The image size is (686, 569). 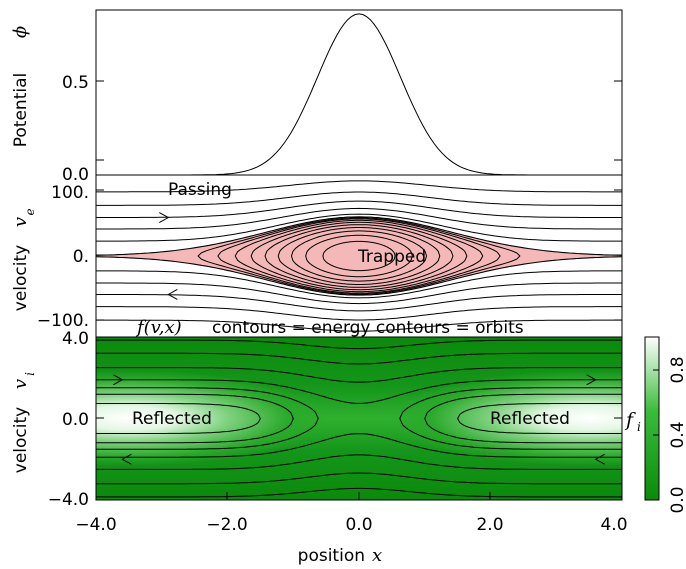 I want to click on electron-ytick-100: 100., so click(x=70, y=193).